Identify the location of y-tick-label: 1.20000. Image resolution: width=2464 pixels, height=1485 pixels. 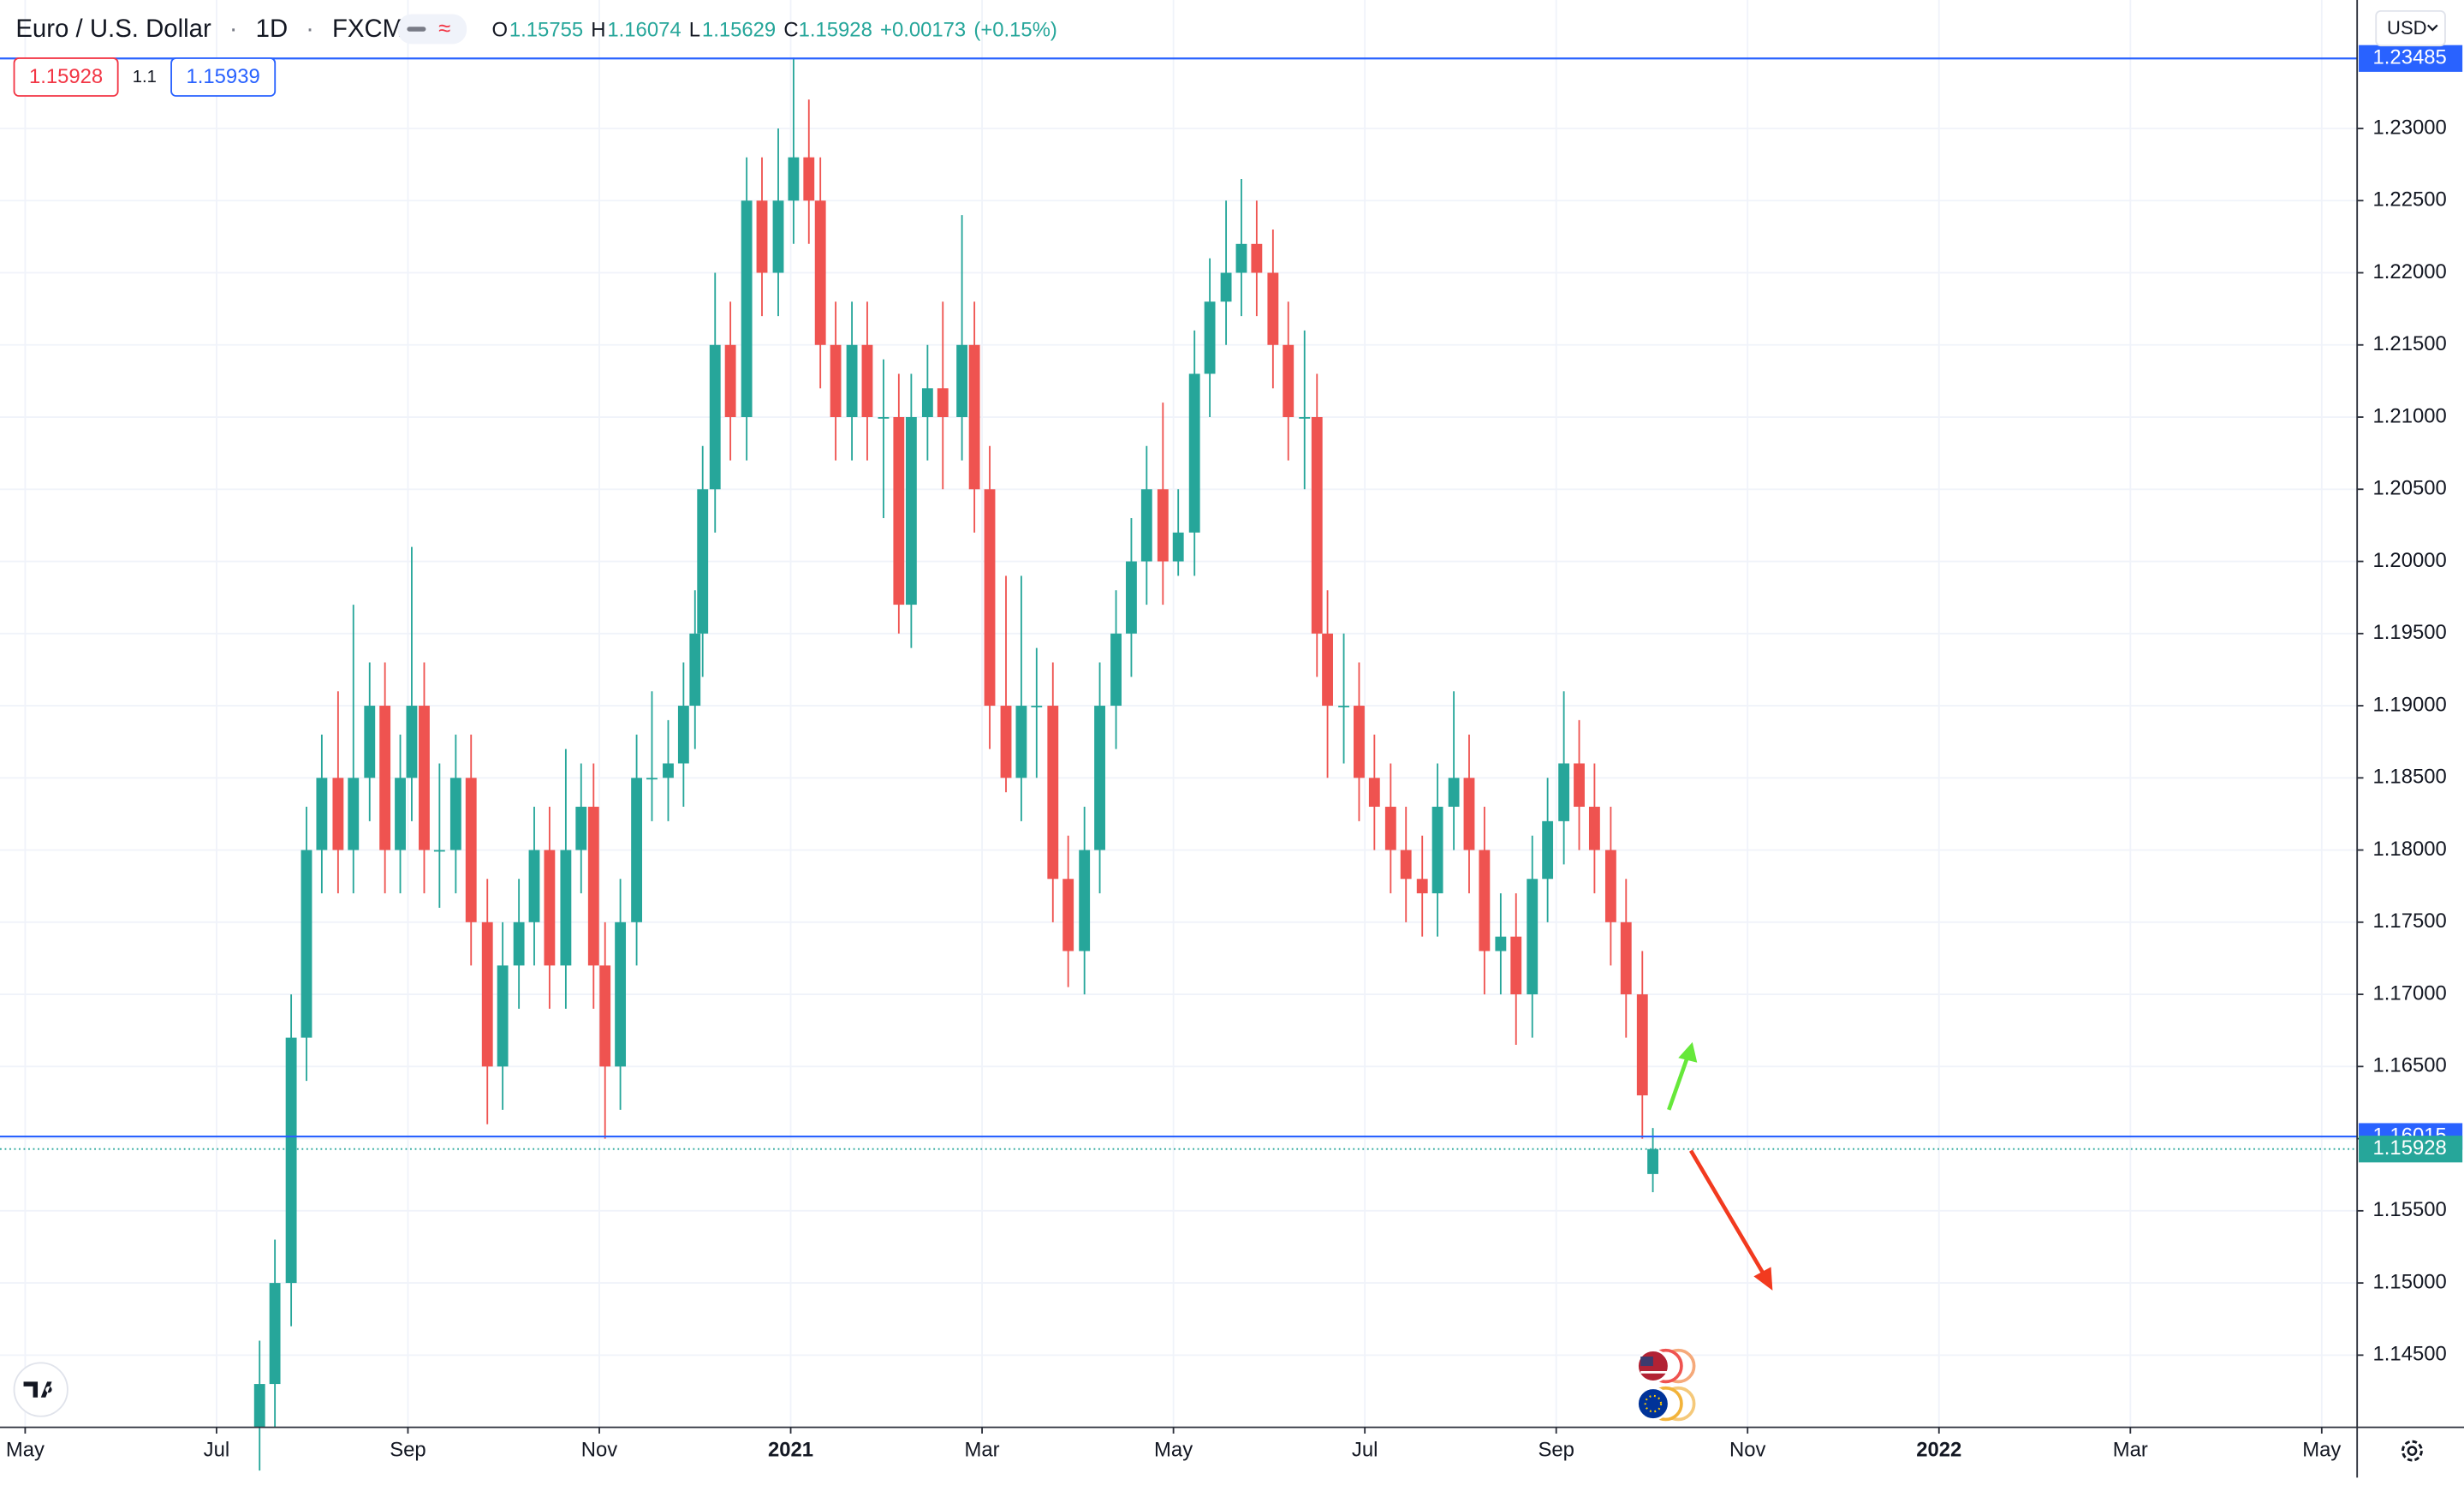
(2410, 560).